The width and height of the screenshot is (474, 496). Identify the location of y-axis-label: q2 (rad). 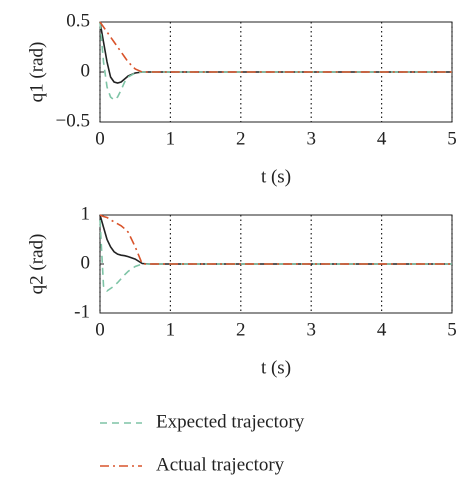
(36, 264).